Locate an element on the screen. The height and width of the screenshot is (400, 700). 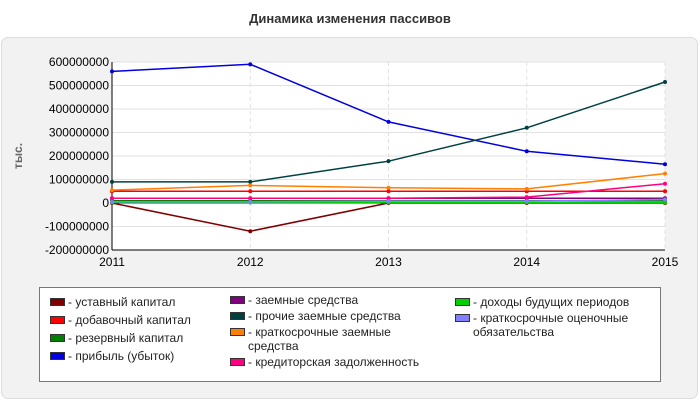
y-tick-label: 600000000 is located at coordinates (79, 62).